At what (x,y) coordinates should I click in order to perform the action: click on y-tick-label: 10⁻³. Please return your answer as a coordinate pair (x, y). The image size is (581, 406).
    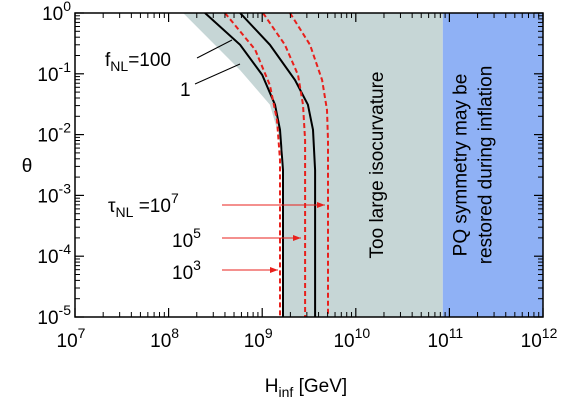
    Looking at the image, I should click on (54, 193).